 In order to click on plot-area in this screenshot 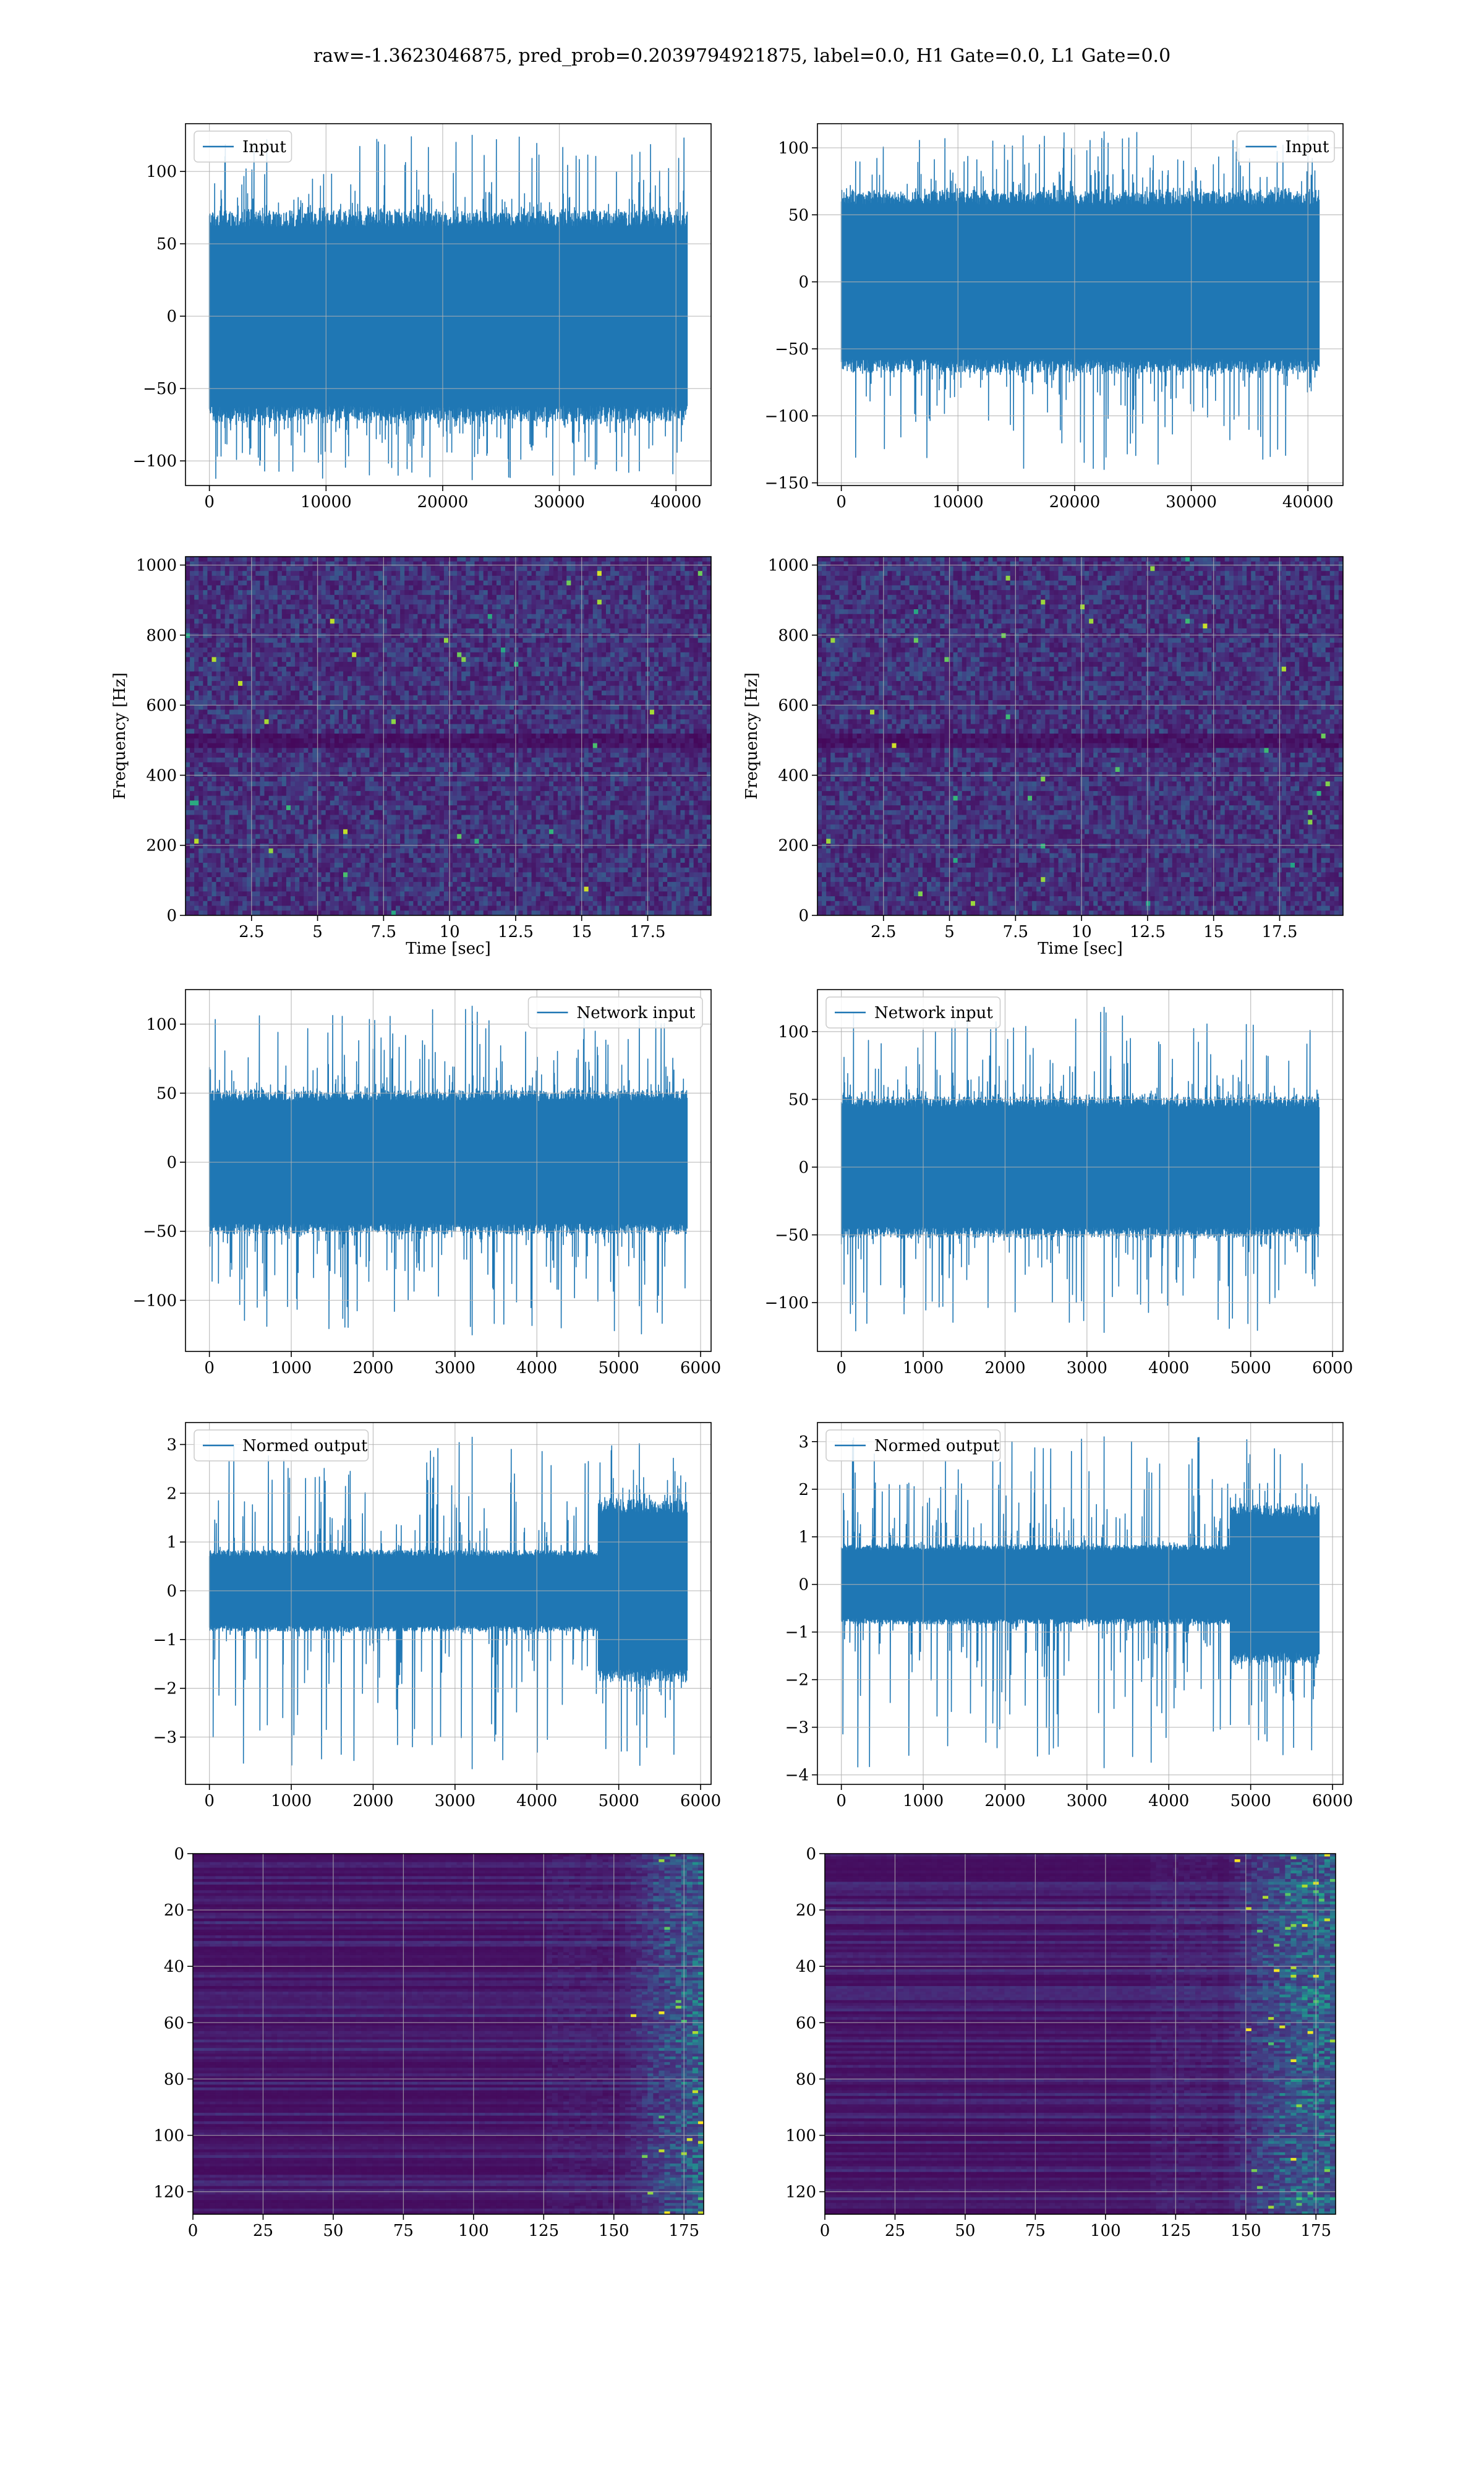, I will do `click(448, 307)`.